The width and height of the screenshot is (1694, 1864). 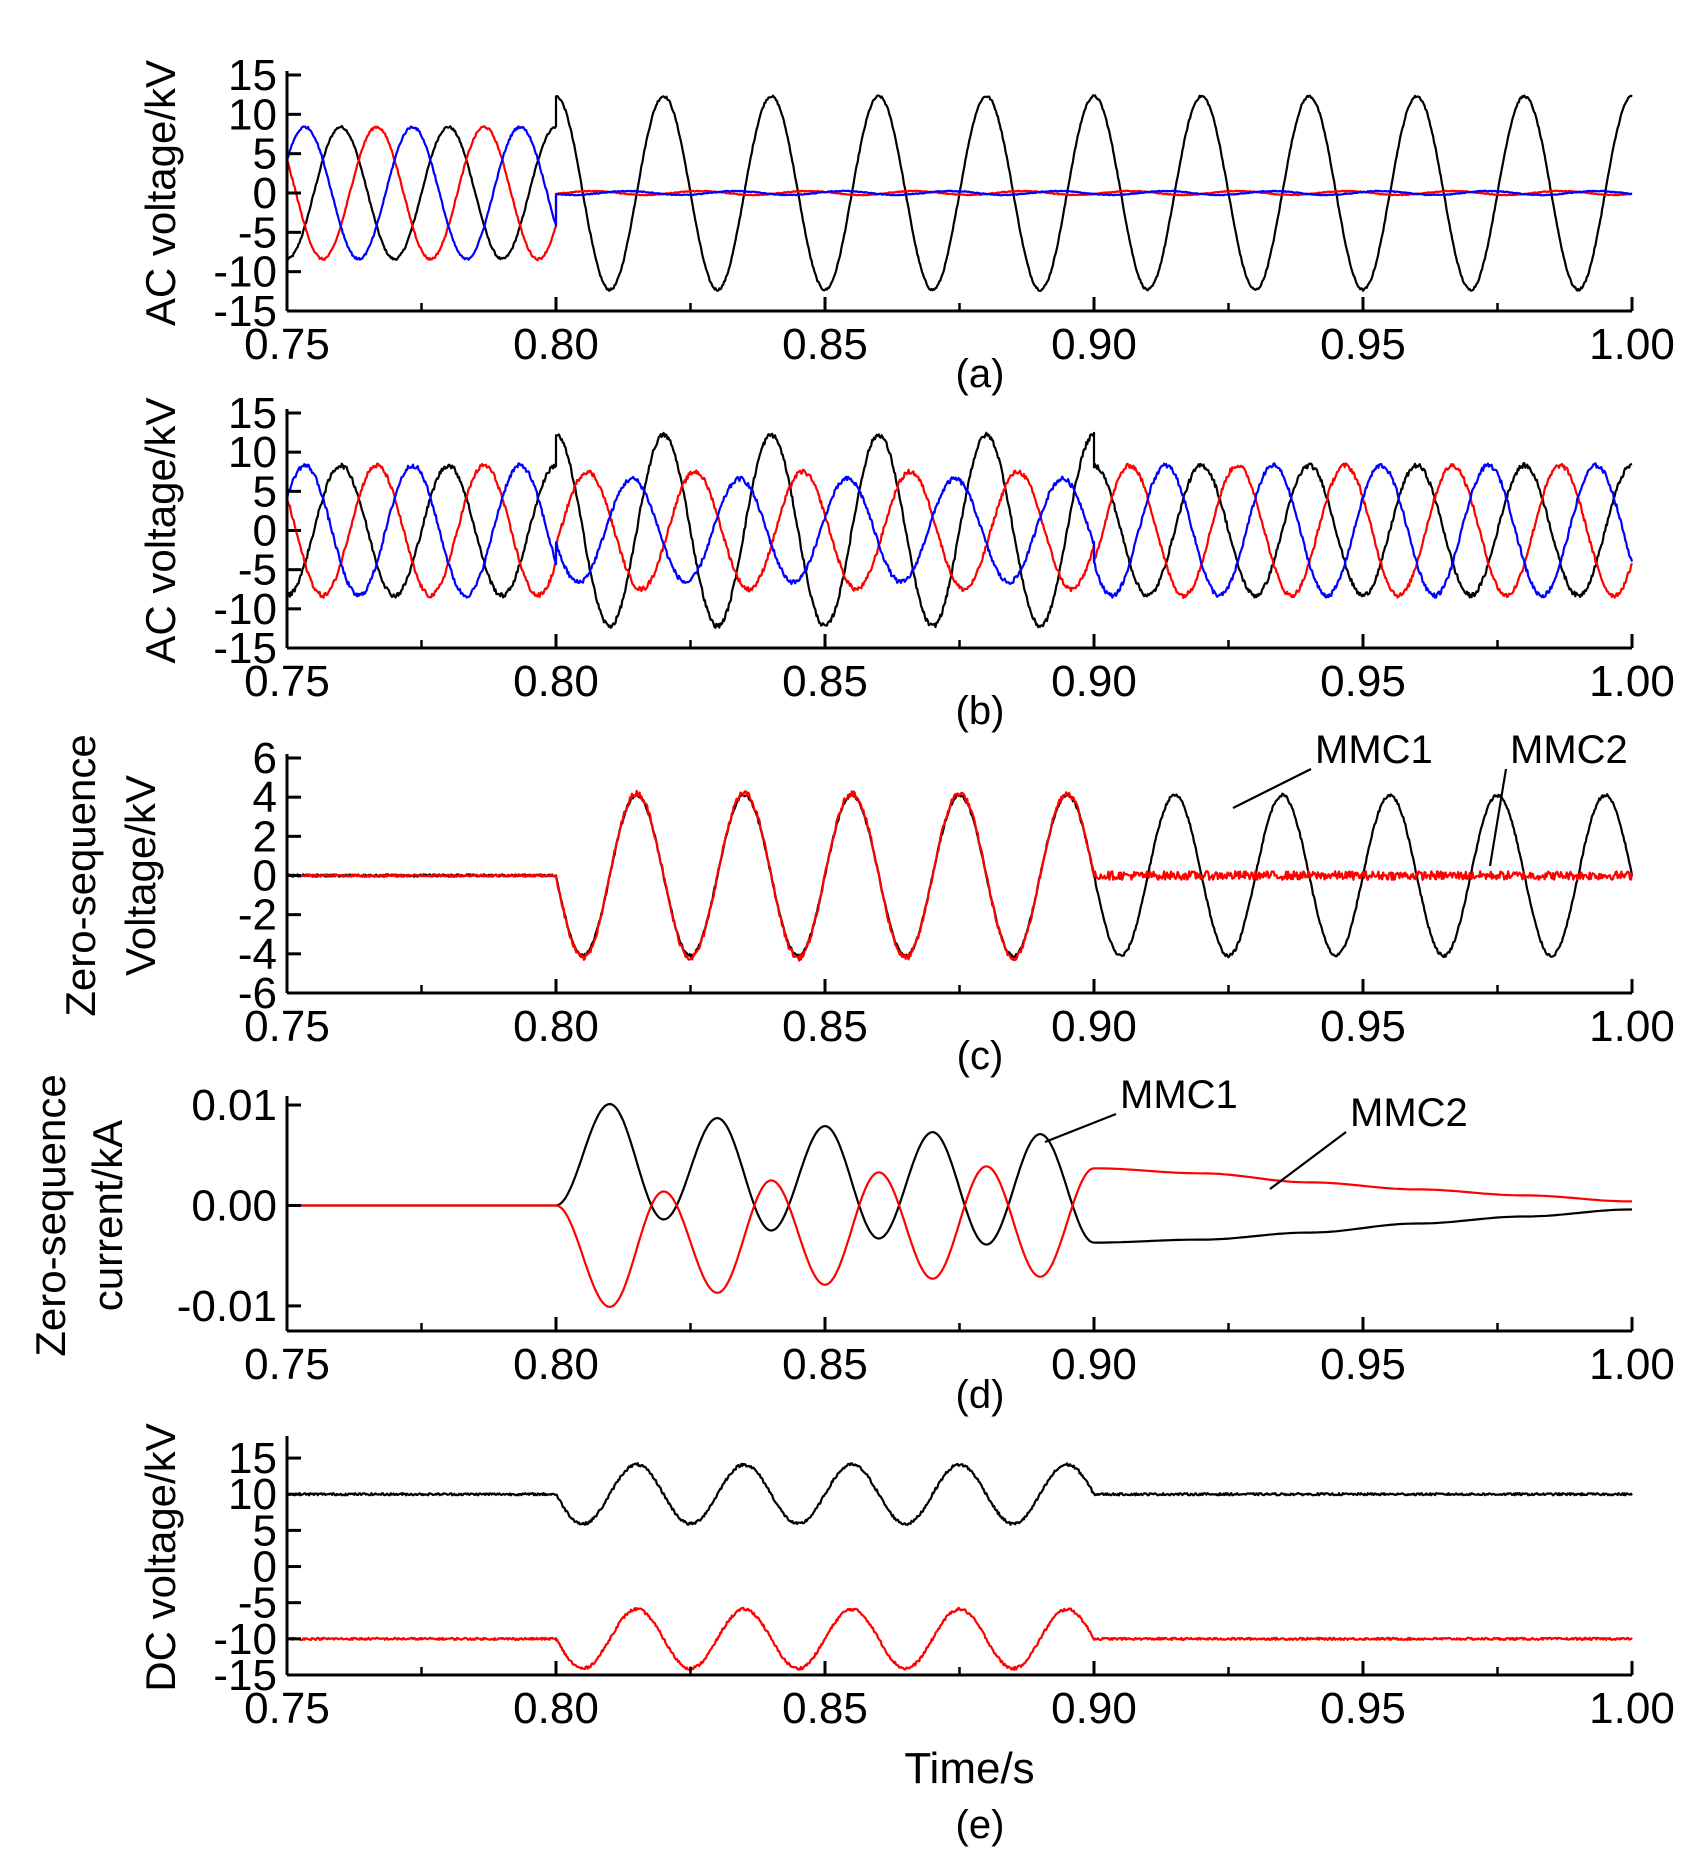 I want to click on x-tick-label-e: 1.00, so click(x=1632, y=1708).